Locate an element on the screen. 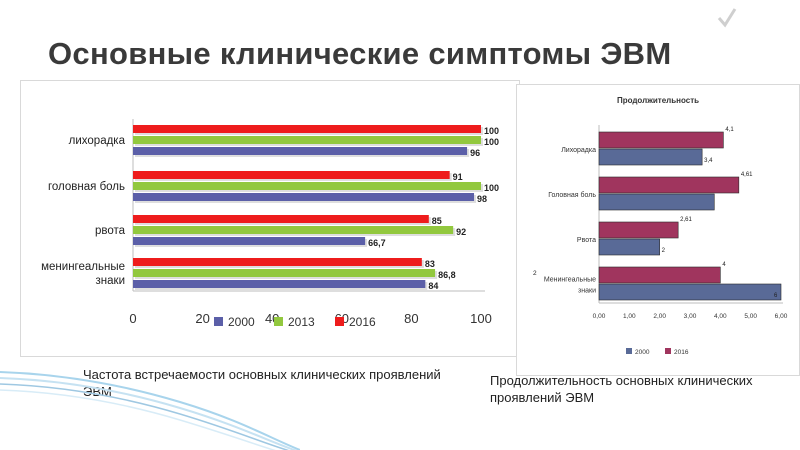 Image resolution: width=800 pixels, height=450 pixels. category-label: Рвота is located at coordinates (586, 240).